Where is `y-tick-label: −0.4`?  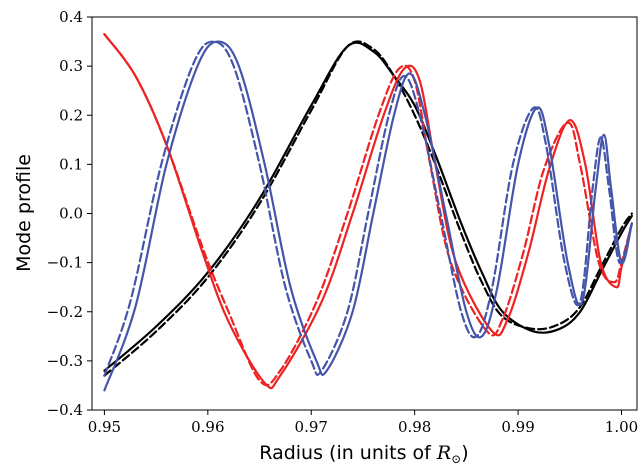
y-tick-label: −0.4 is located at coordinates (65, 410).